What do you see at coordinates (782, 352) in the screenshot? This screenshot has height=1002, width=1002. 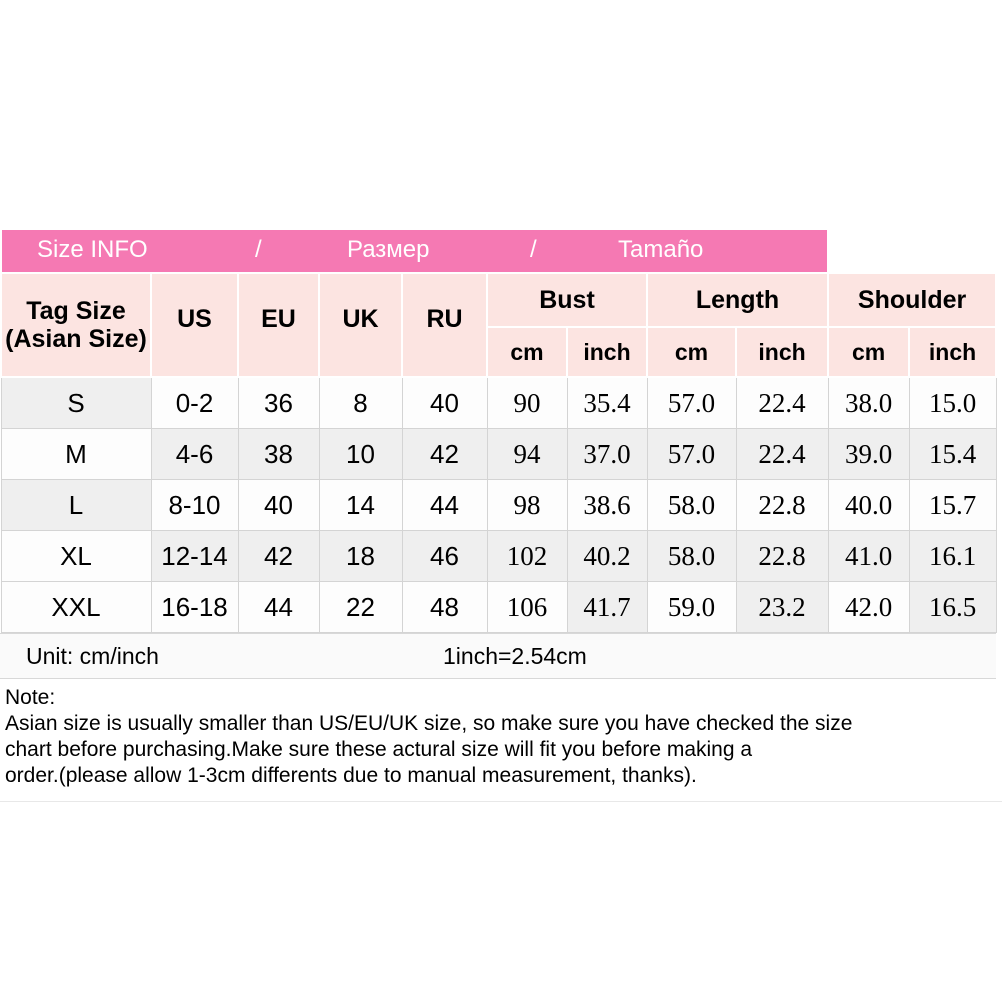 I see `header-length-inch: inch` at bounding box center [782, 352].